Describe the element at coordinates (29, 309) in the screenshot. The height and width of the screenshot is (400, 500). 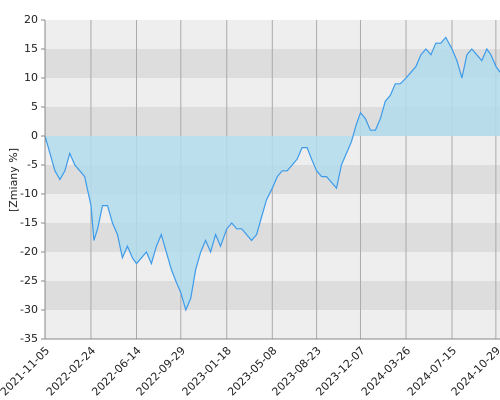
I see `y-tick-label: -30` at that location.